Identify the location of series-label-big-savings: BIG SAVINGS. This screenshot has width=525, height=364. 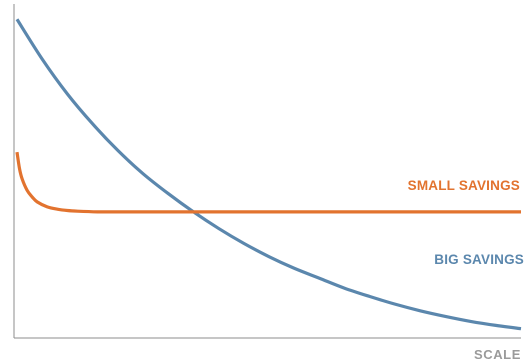
(479, 259).